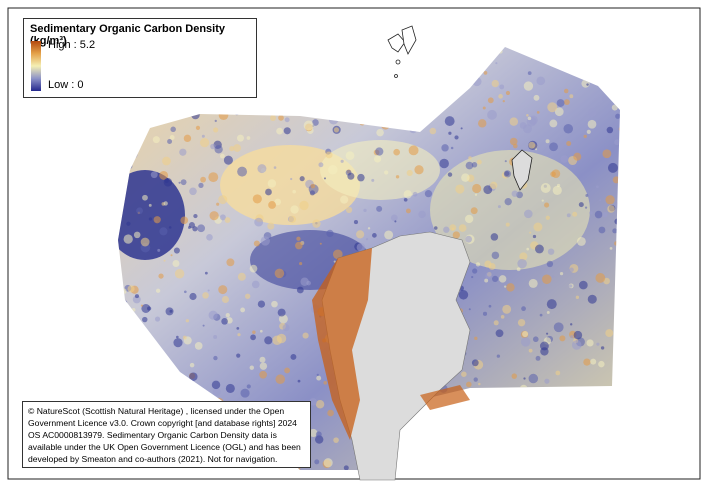 The image size is (708, 488). I want to click on islands, so click(460, 108).